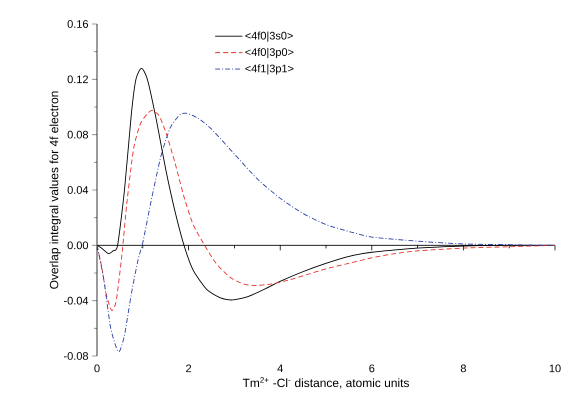 The image size is (568, 411). What do you see at coordinates (97, 368) in the screenshot?
I see `x-tick-label: 0` at bounding box center [97, 368].